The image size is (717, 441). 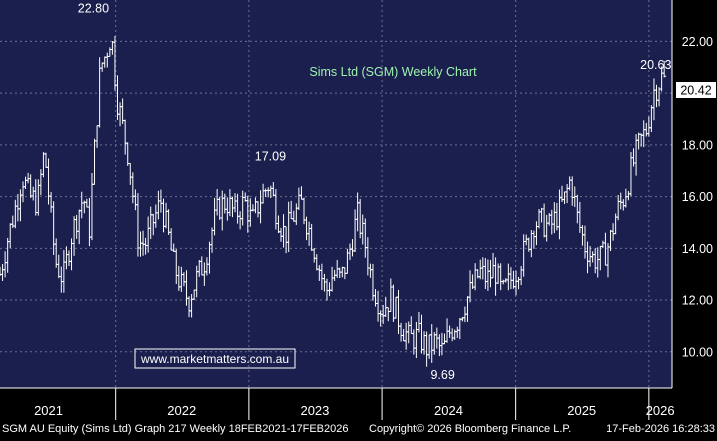 What do you see at coordinates (270, 156) in the screenshot?
I see `price-annotation: 17.09` at bounding box center [270, 156].